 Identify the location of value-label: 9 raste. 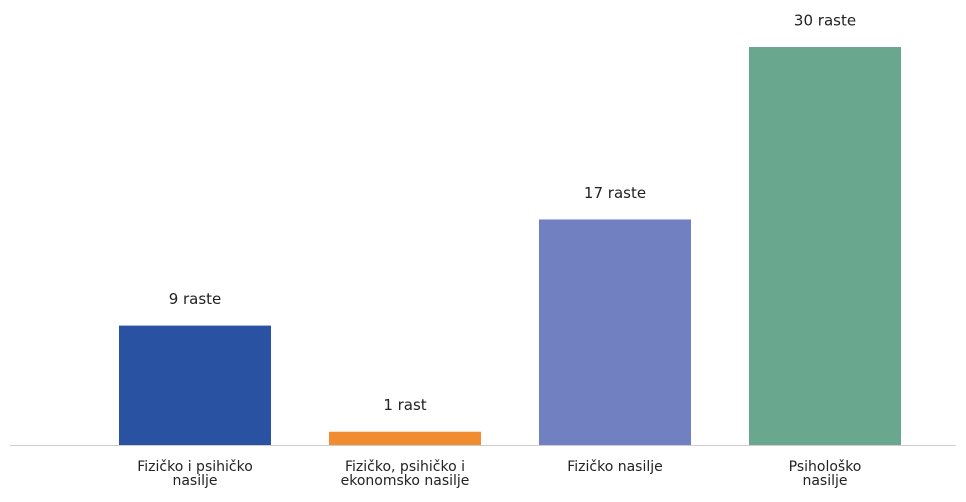
(195, 299).